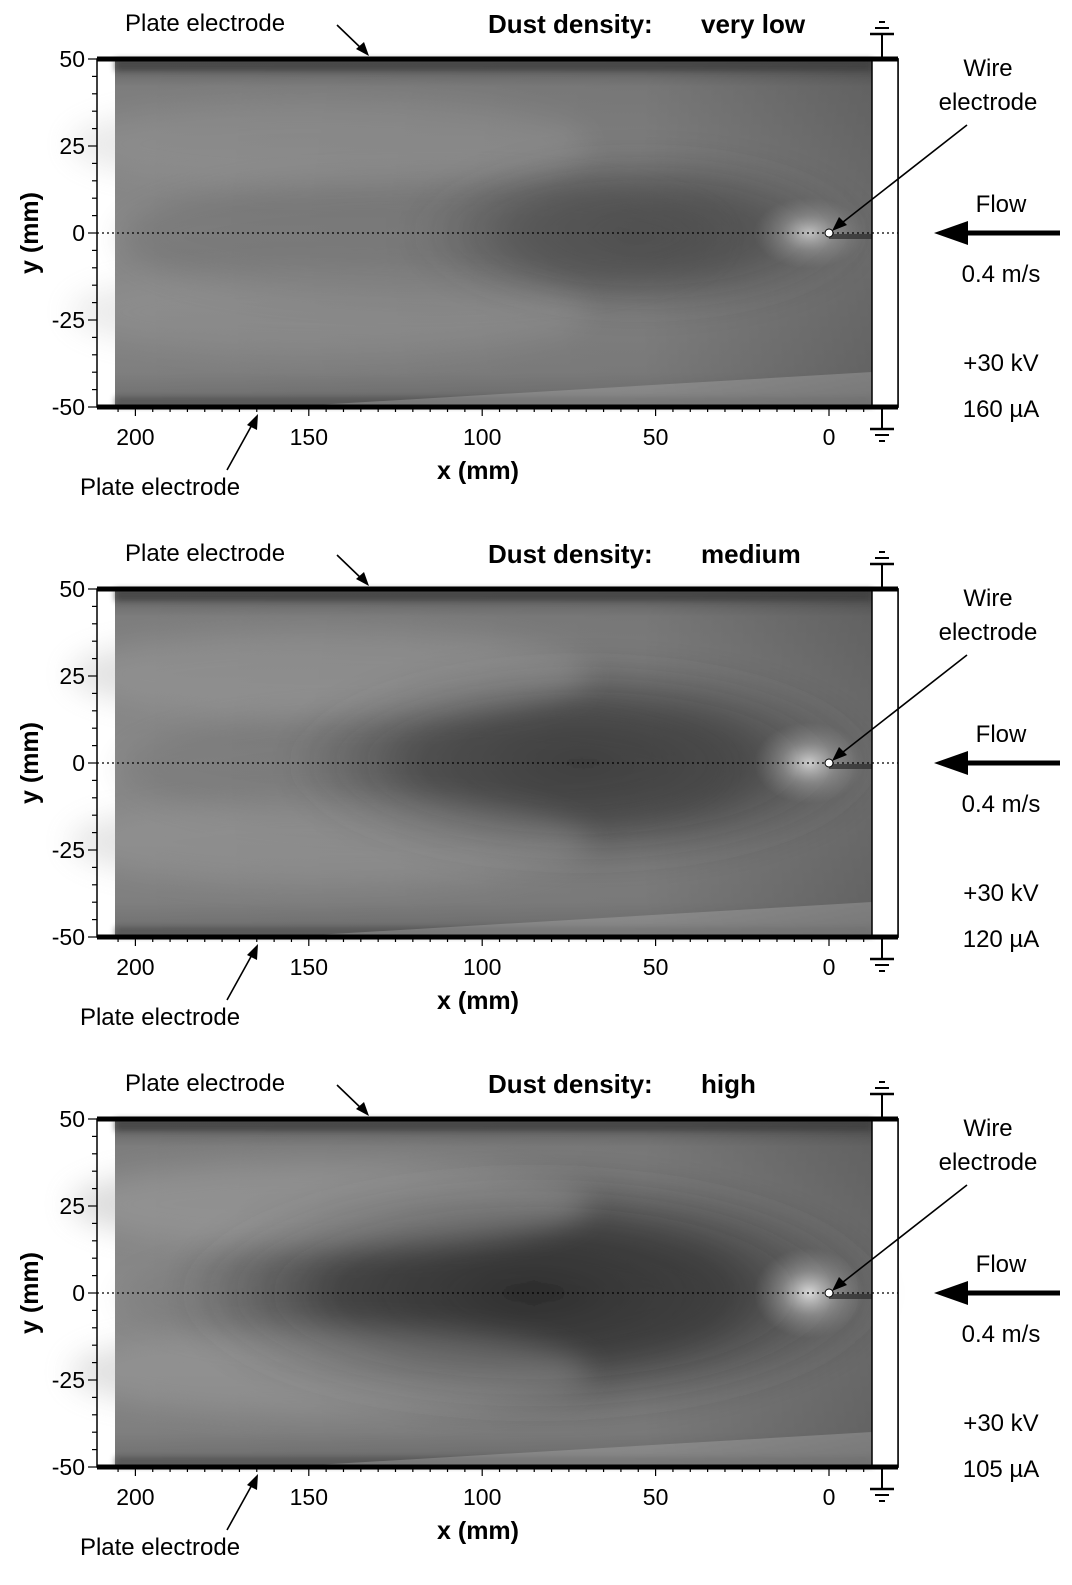  Describe the element at coordinates (1001, 939) in the screenshot. I see `current-label: 120 µA` at that location.